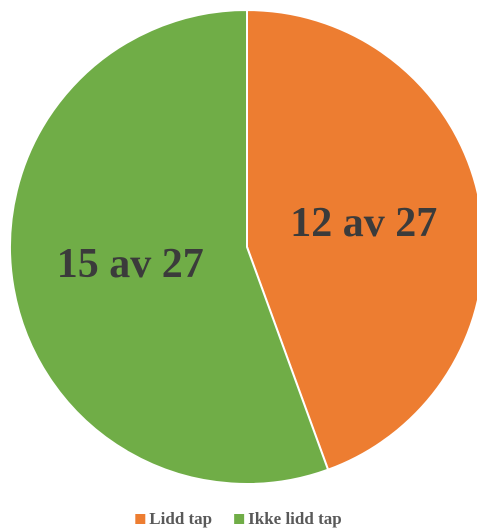 The image size is (477, 531). What do you see at coordinates (295, 518) in the screenshot?
I see `legend-label: Ikke lidd tap` at bounding box center [295, 518].